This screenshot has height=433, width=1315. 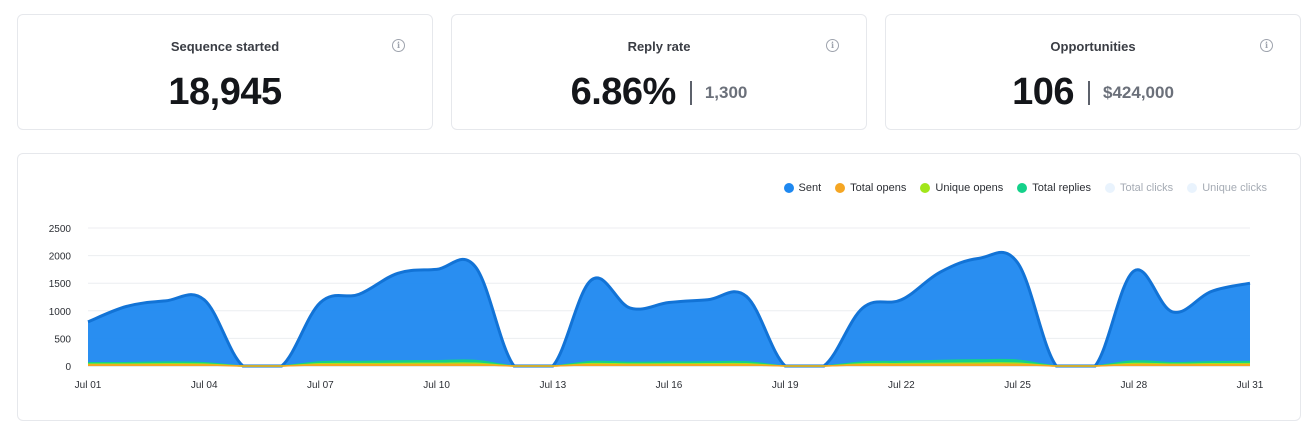 I want to click on x-tick-label: Jul 07, so click(x=320, y=385).